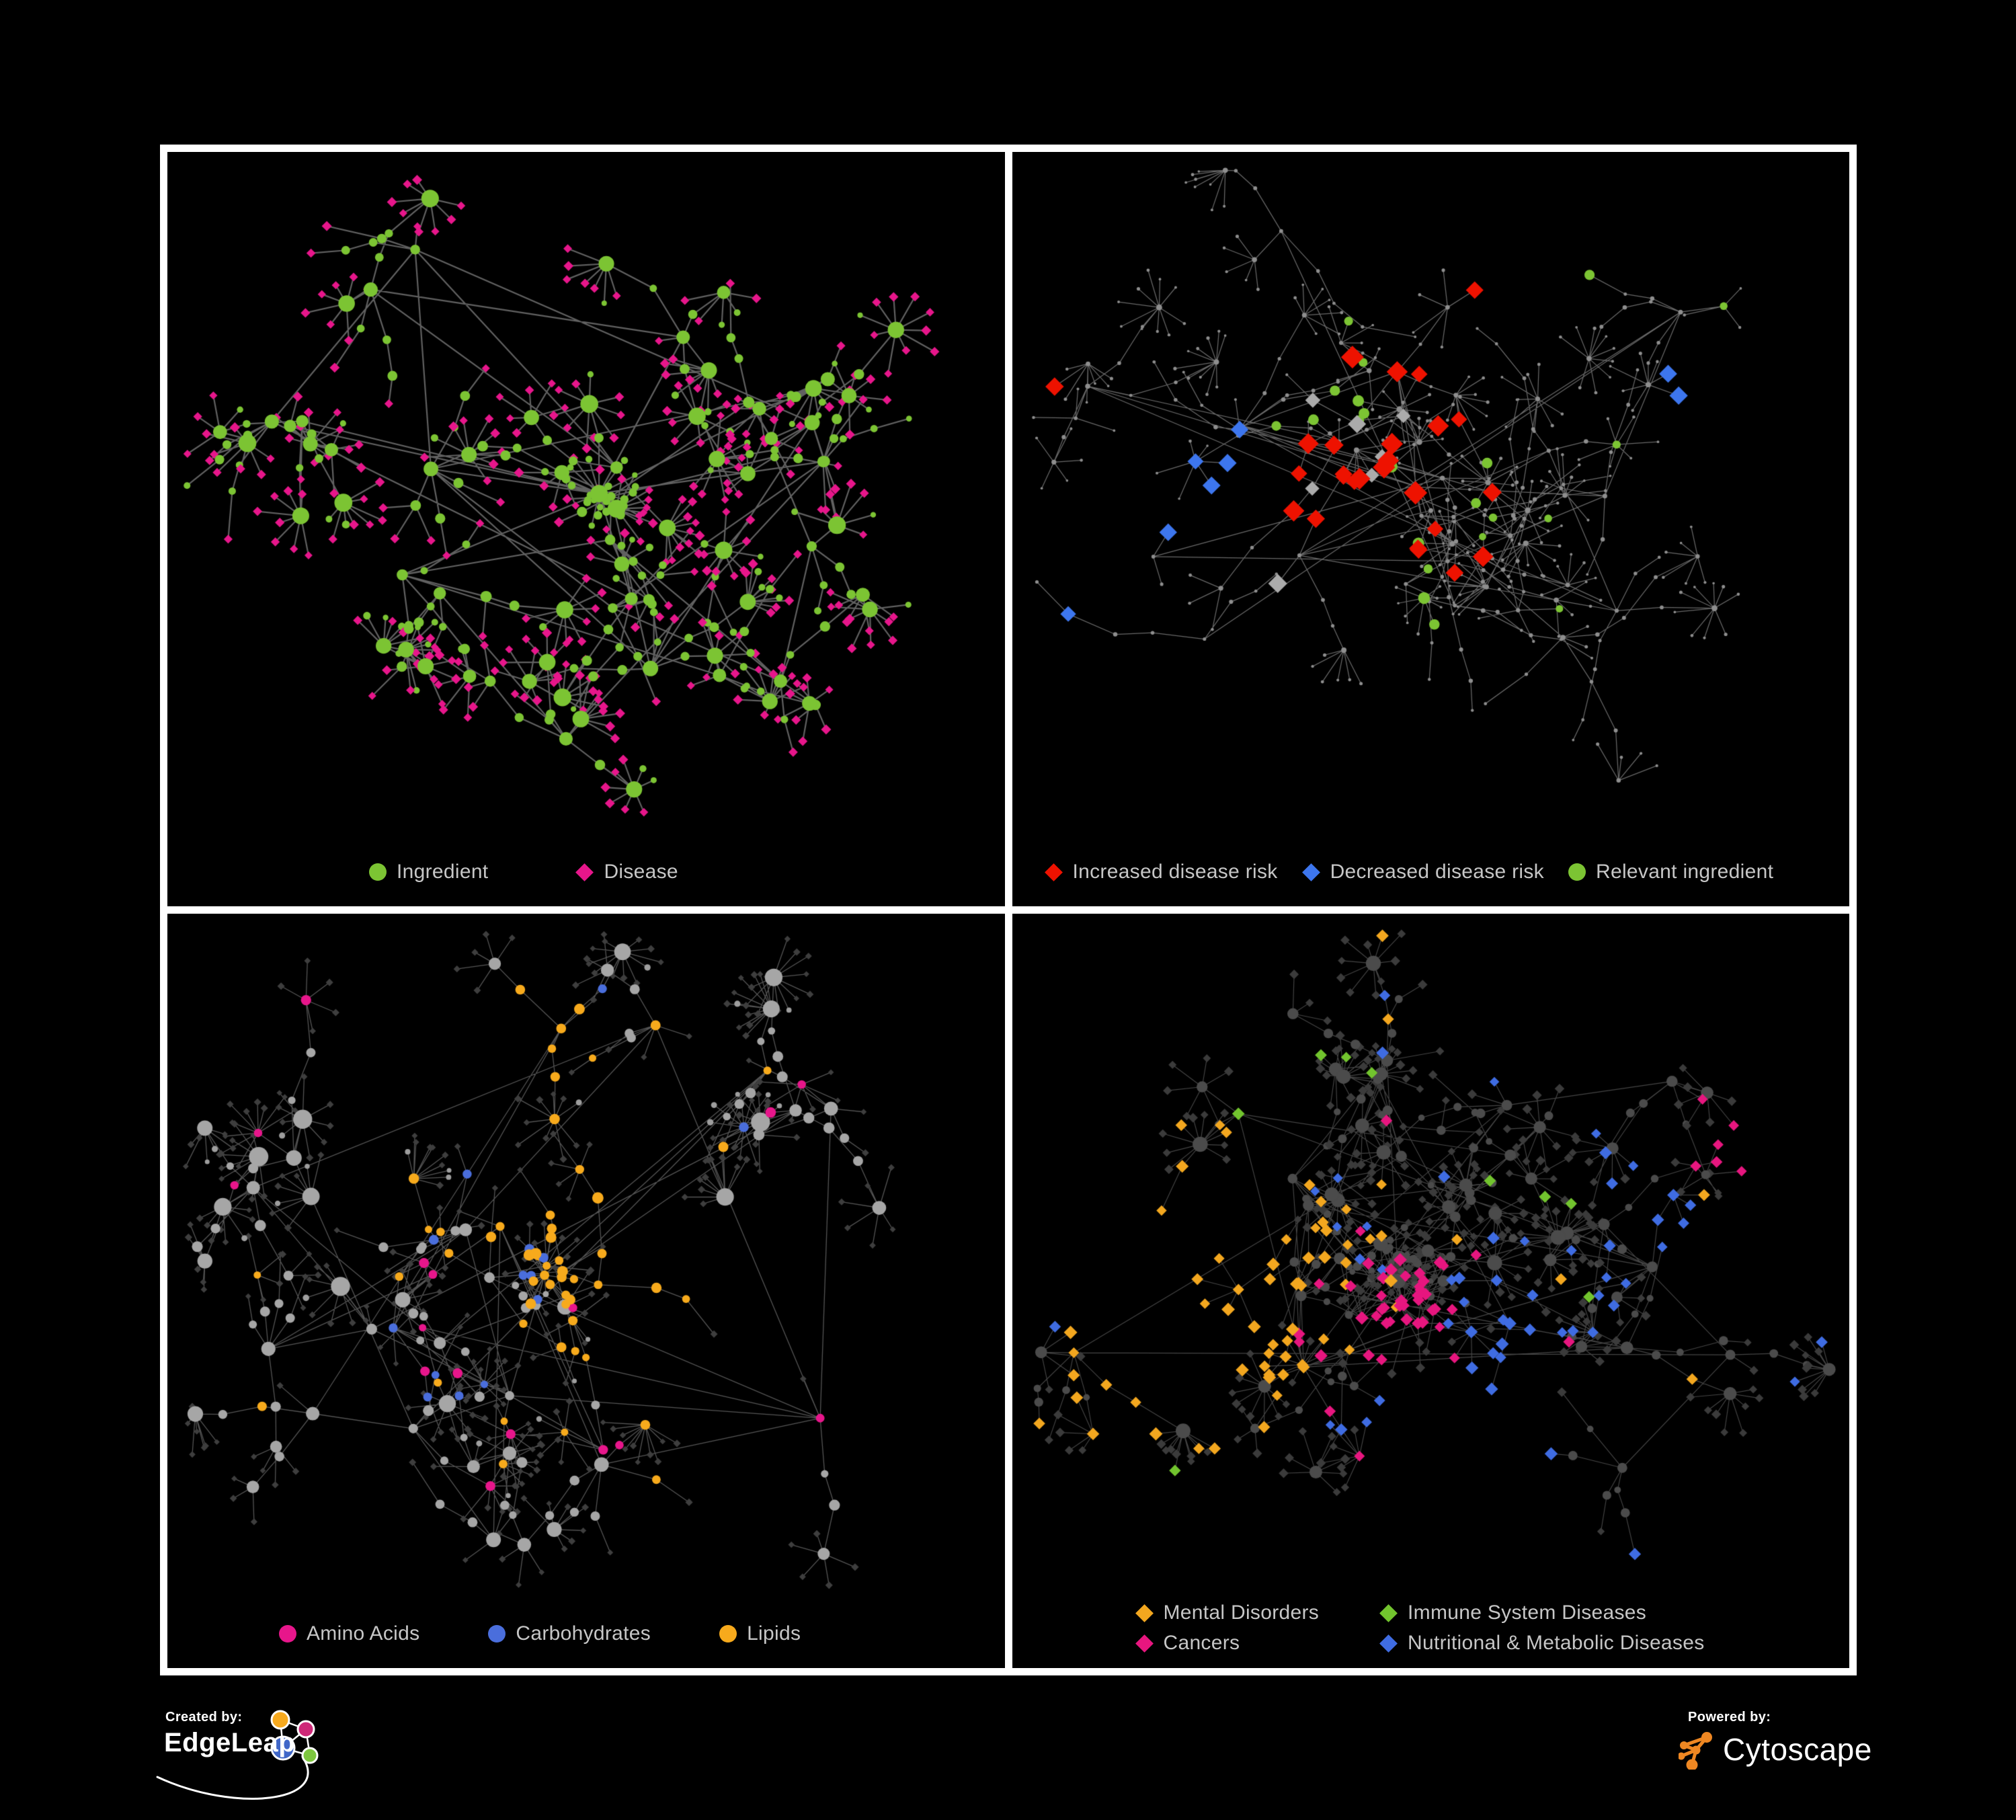 This screenshot has height=1820, width=2016. Describe the element at coordinates (230, 1742) in the screenshot. I see `edgeleap-wordmark: EdgeLeap` at that location.